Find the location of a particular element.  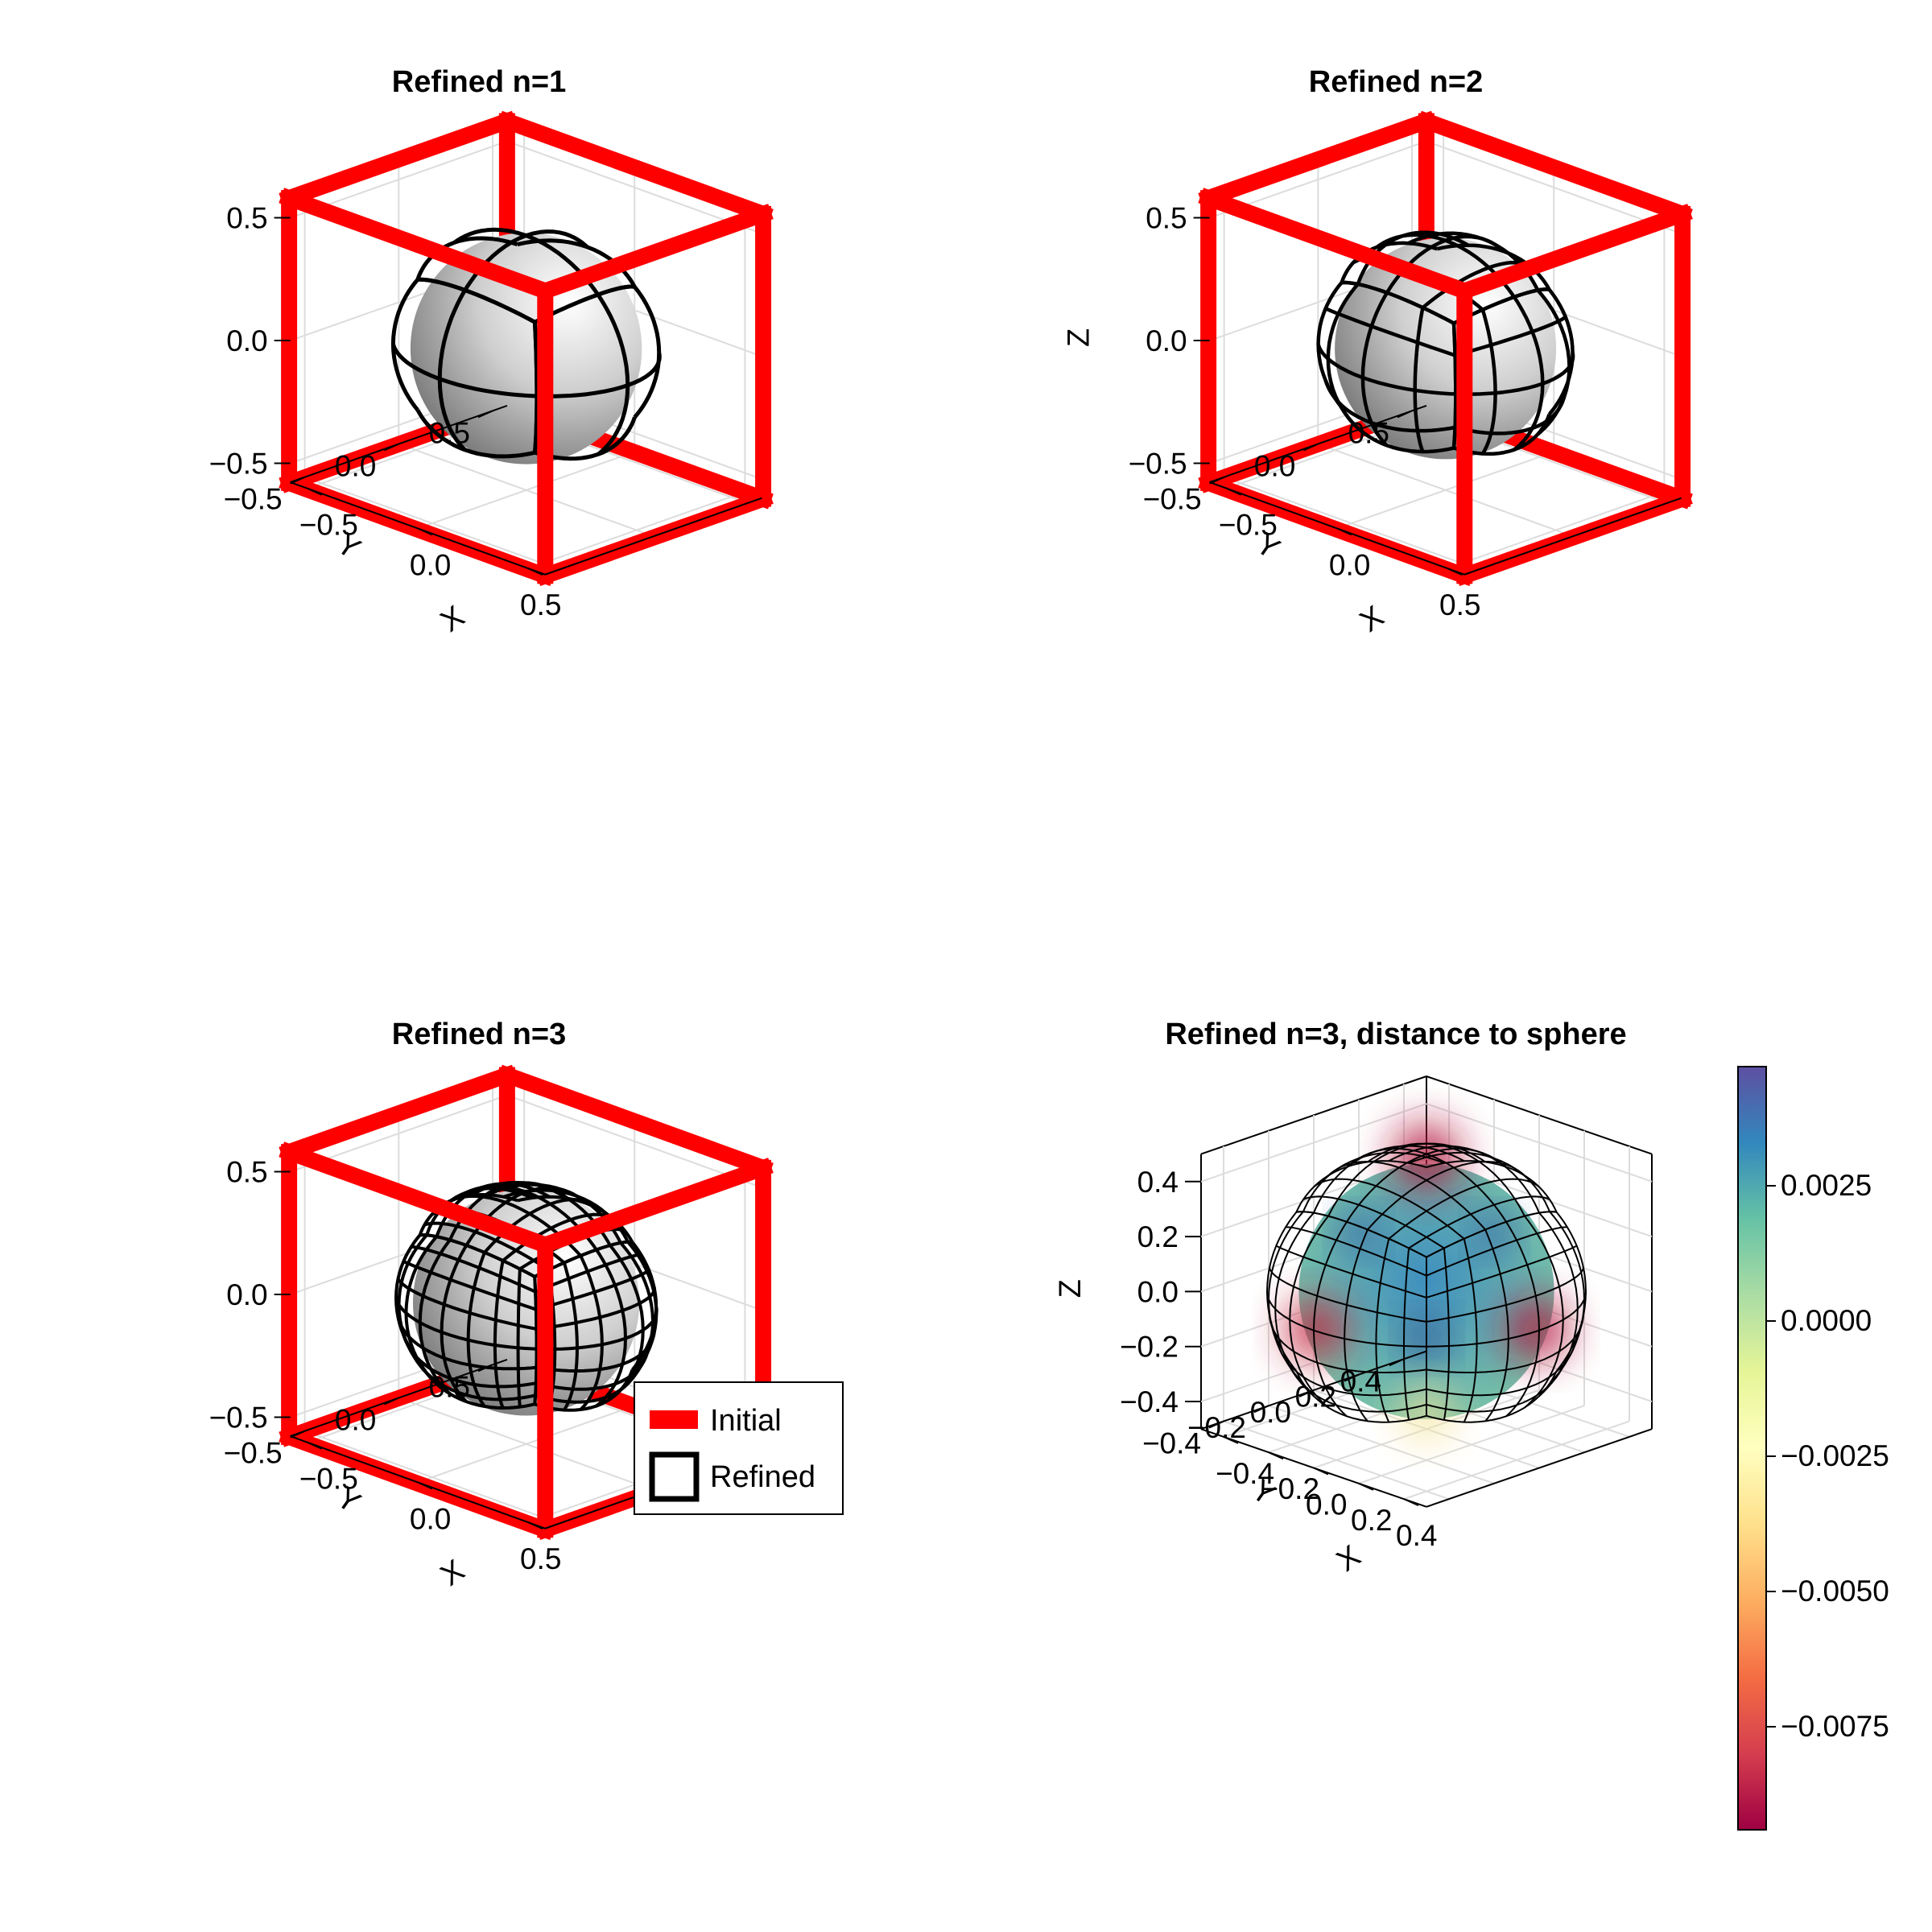

colorbar-tick-label: 0.0025 is located at coordinates (1826, 1185).